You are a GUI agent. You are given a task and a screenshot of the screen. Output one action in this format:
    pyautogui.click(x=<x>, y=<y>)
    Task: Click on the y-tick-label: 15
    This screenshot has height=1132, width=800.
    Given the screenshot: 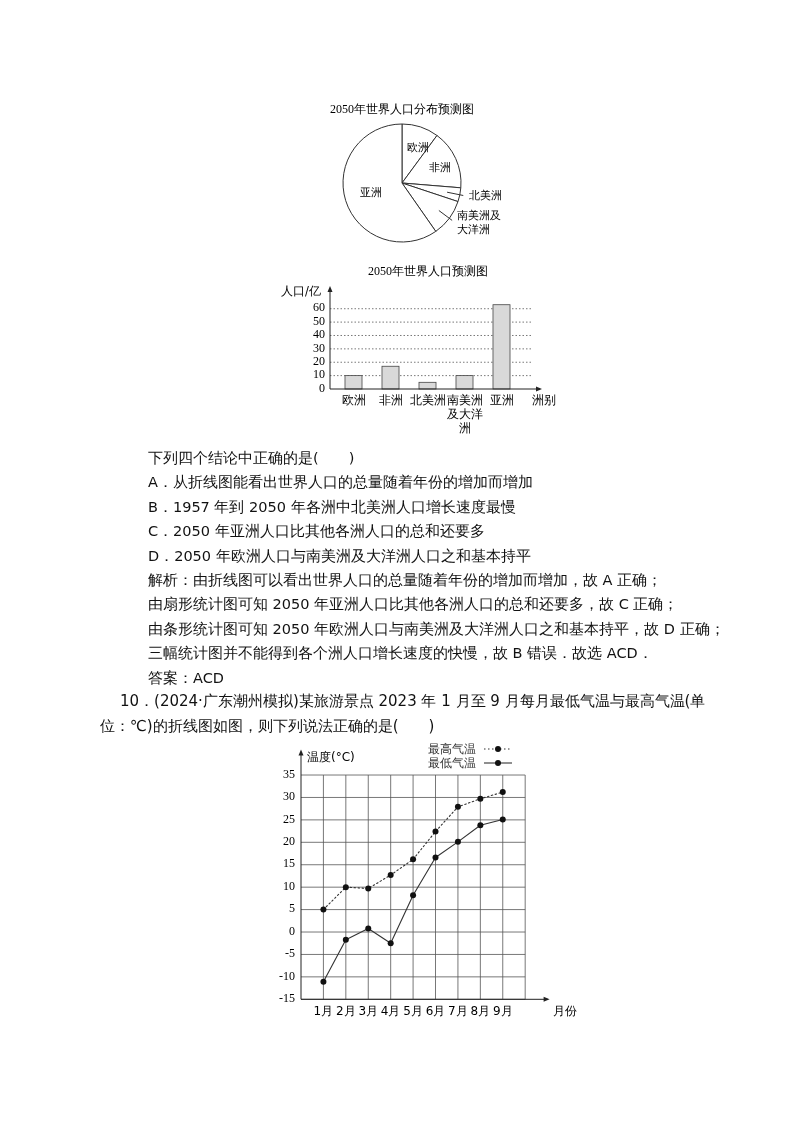 What is the action you would take?
    pyautogui.click(x=289, y=863)
    